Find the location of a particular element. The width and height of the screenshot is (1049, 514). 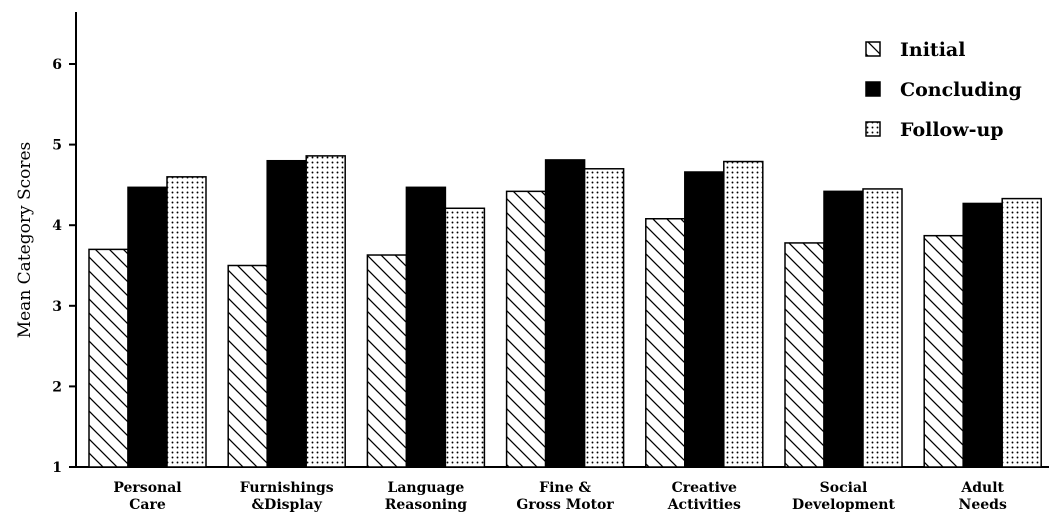

legend-concluding-swatch is located at coordinates (873, 89).